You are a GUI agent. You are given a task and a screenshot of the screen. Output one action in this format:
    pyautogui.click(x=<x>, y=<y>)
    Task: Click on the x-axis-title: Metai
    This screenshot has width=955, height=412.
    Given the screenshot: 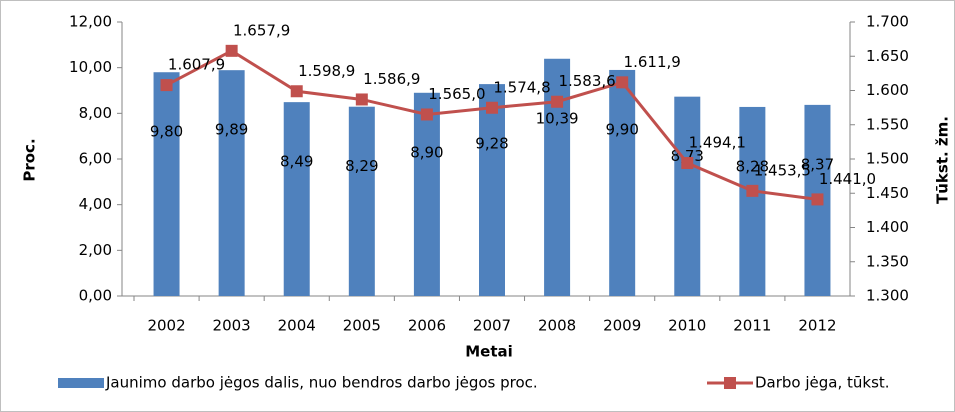 What is the action you would take?
    pyautogui.click(x=489, y=352)
    